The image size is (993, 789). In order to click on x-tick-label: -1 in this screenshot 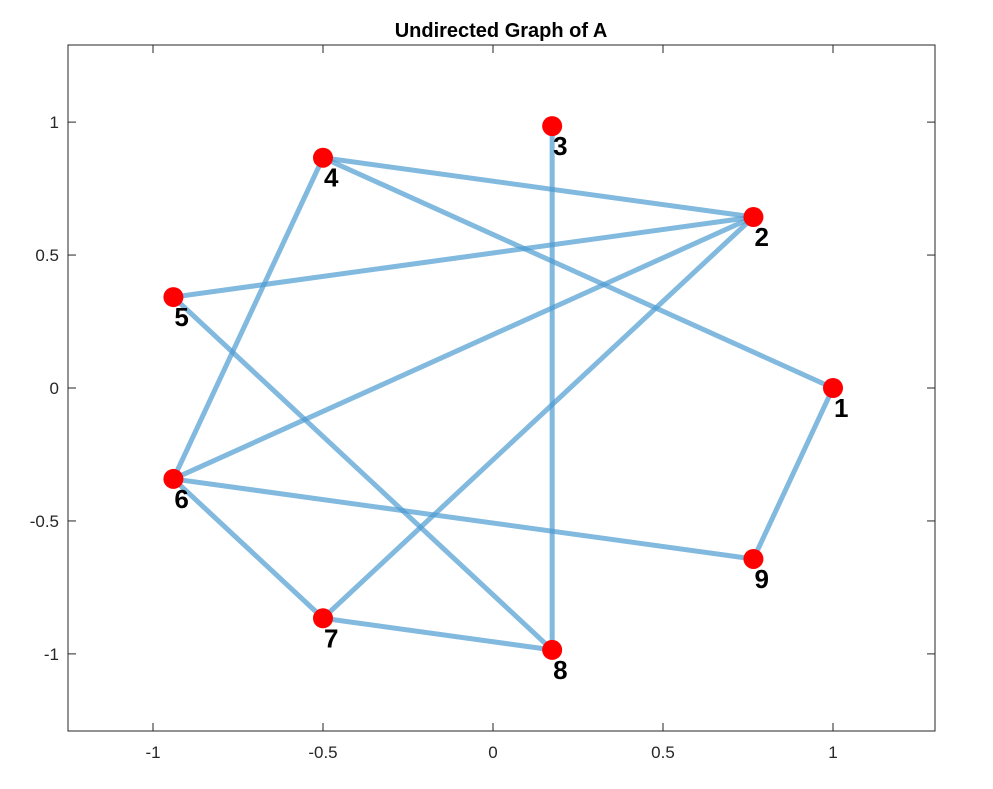, I will do `click(152, 752)`.